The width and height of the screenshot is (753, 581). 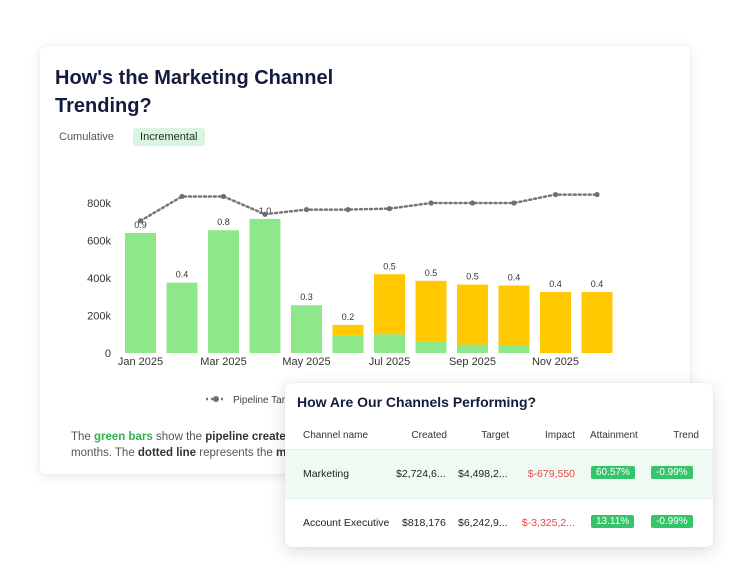 I want to click on y-tick-label: 200k, so click(x=99, y=317).